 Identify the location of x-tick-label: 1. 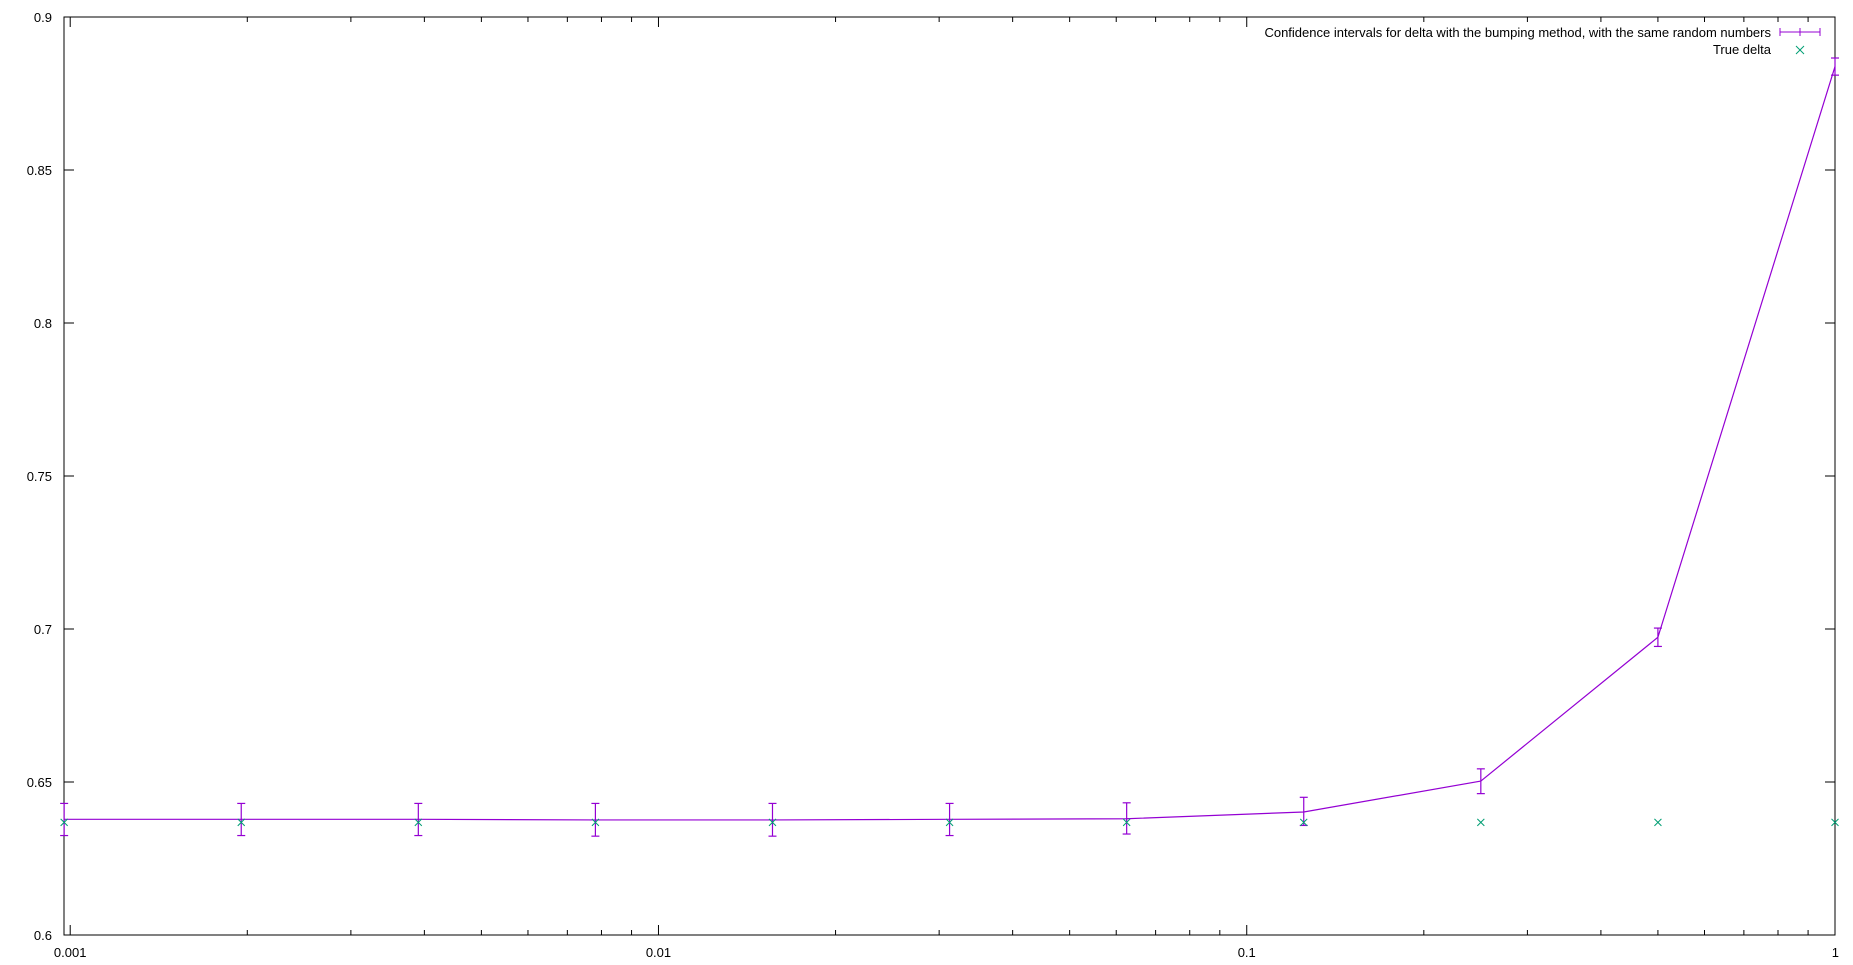
(1835, 952).